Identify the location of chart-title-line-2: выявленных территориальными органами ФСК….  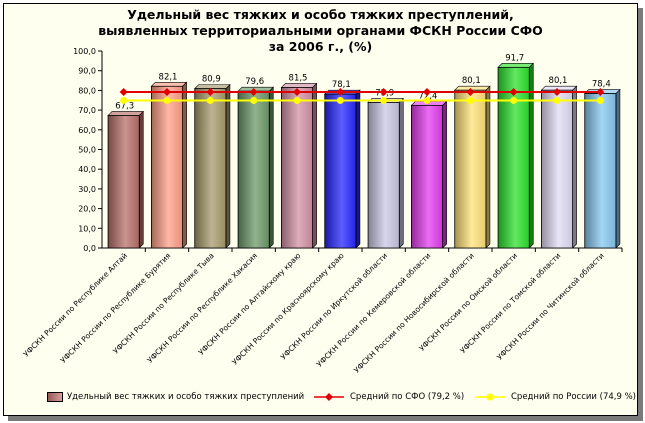
(320, 30).